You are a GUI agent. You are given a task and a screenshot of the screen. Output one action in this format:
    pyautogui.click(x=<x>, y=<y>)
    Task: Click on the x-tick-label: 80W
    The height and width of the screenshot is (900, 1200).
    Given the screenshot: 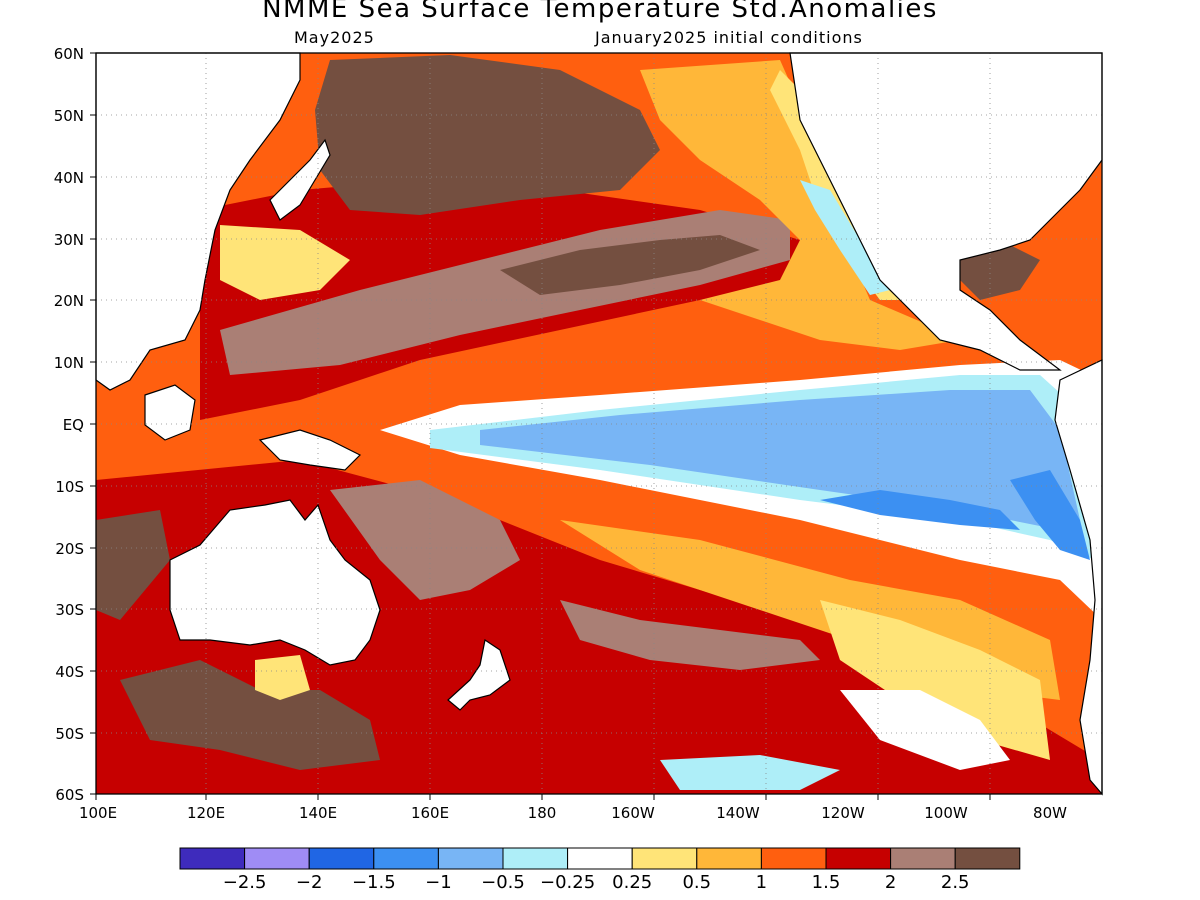 What is the action you would take?
    pyautogui.click(x=1050, y=813)
    